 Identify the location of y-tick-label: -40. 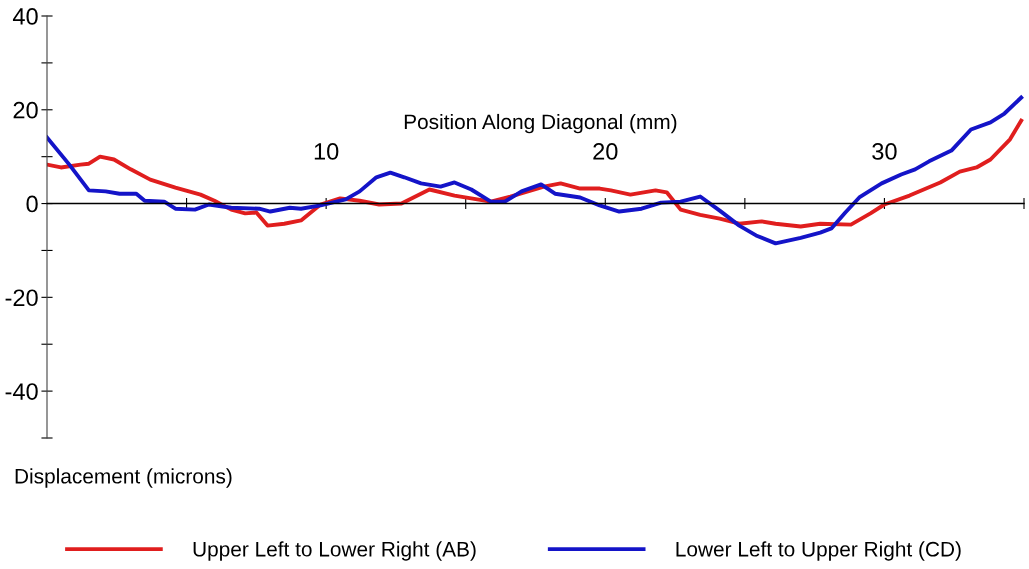
(21, 391).